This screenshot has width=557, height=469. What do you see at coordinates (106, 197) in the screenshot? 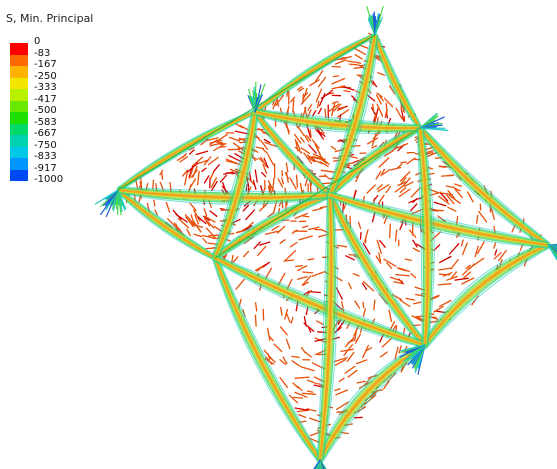
I see `support-vector` at bounding box center [106, 197].